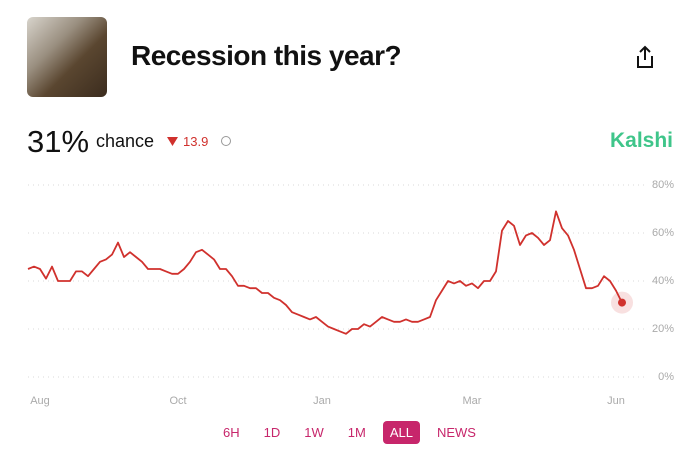 This screenshot has width=699, height=455. Describe the element at coordinates (40, 401) in the screenshot. I see `x-tick-label: Aug` at that location.